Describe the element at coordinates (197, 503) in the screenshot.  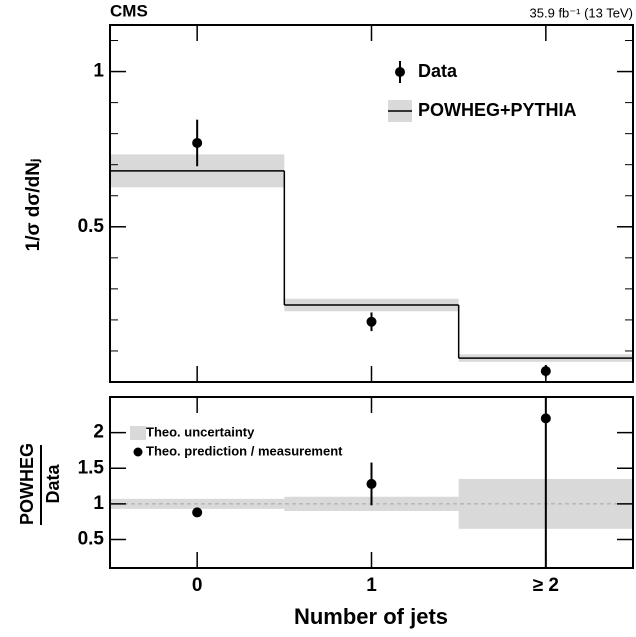
I see `uncertainty-band` at that location.